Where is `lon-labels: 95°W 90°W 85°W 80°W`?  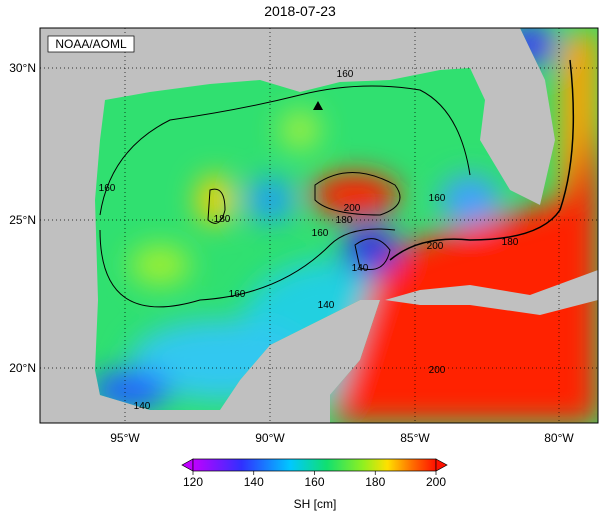 lon-labels: 95°W 90°W 85°W 80°W is located at coordinates (342, 438).